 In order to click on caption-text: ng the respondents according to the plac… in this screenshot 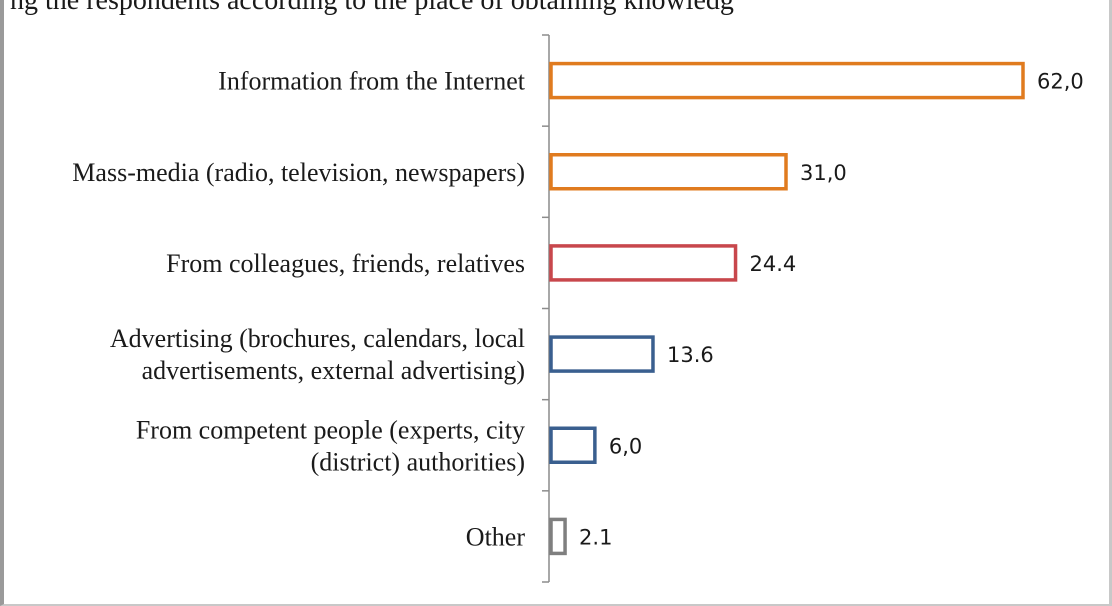, I will do `click(372, 8)`.